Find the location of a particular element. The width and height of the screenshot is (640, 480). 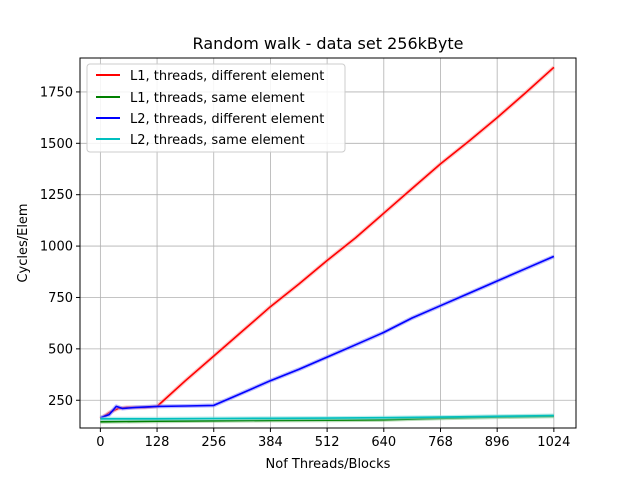

y-axis-label: Cycles/Elem is located at coordinates (23, 242).